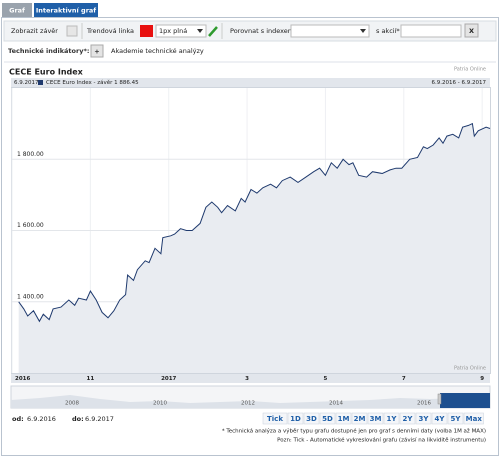  I want to click on y-tick-label: 1 400.00, so click(30, 296).